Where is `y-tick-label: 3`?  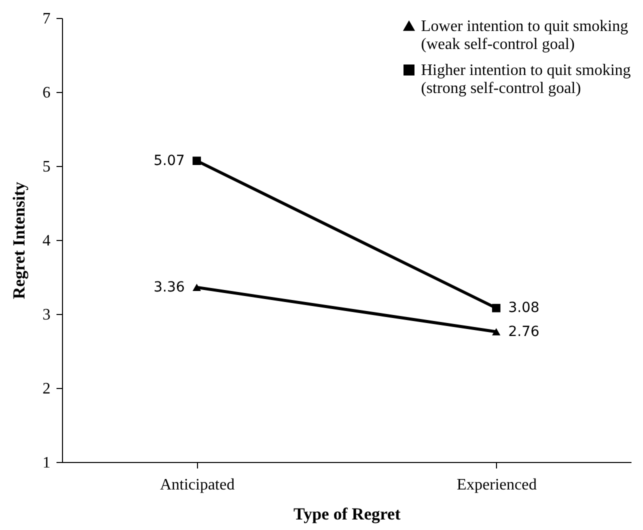
y-tick-label: 3 is located at coordinates (46, 315).